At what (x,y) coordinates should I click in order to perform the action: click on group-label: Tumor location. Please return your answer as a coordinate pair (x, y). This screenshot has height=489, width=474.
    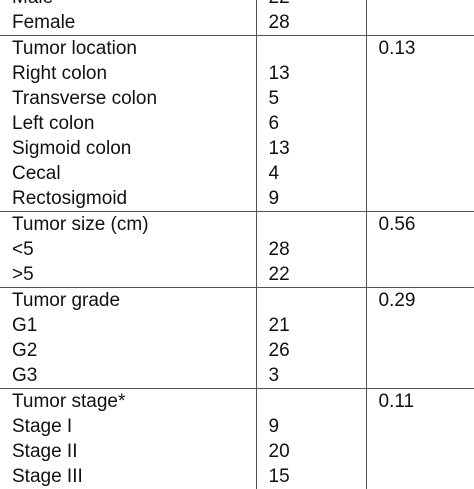
    Looking at the image, I should click on (128, 48).